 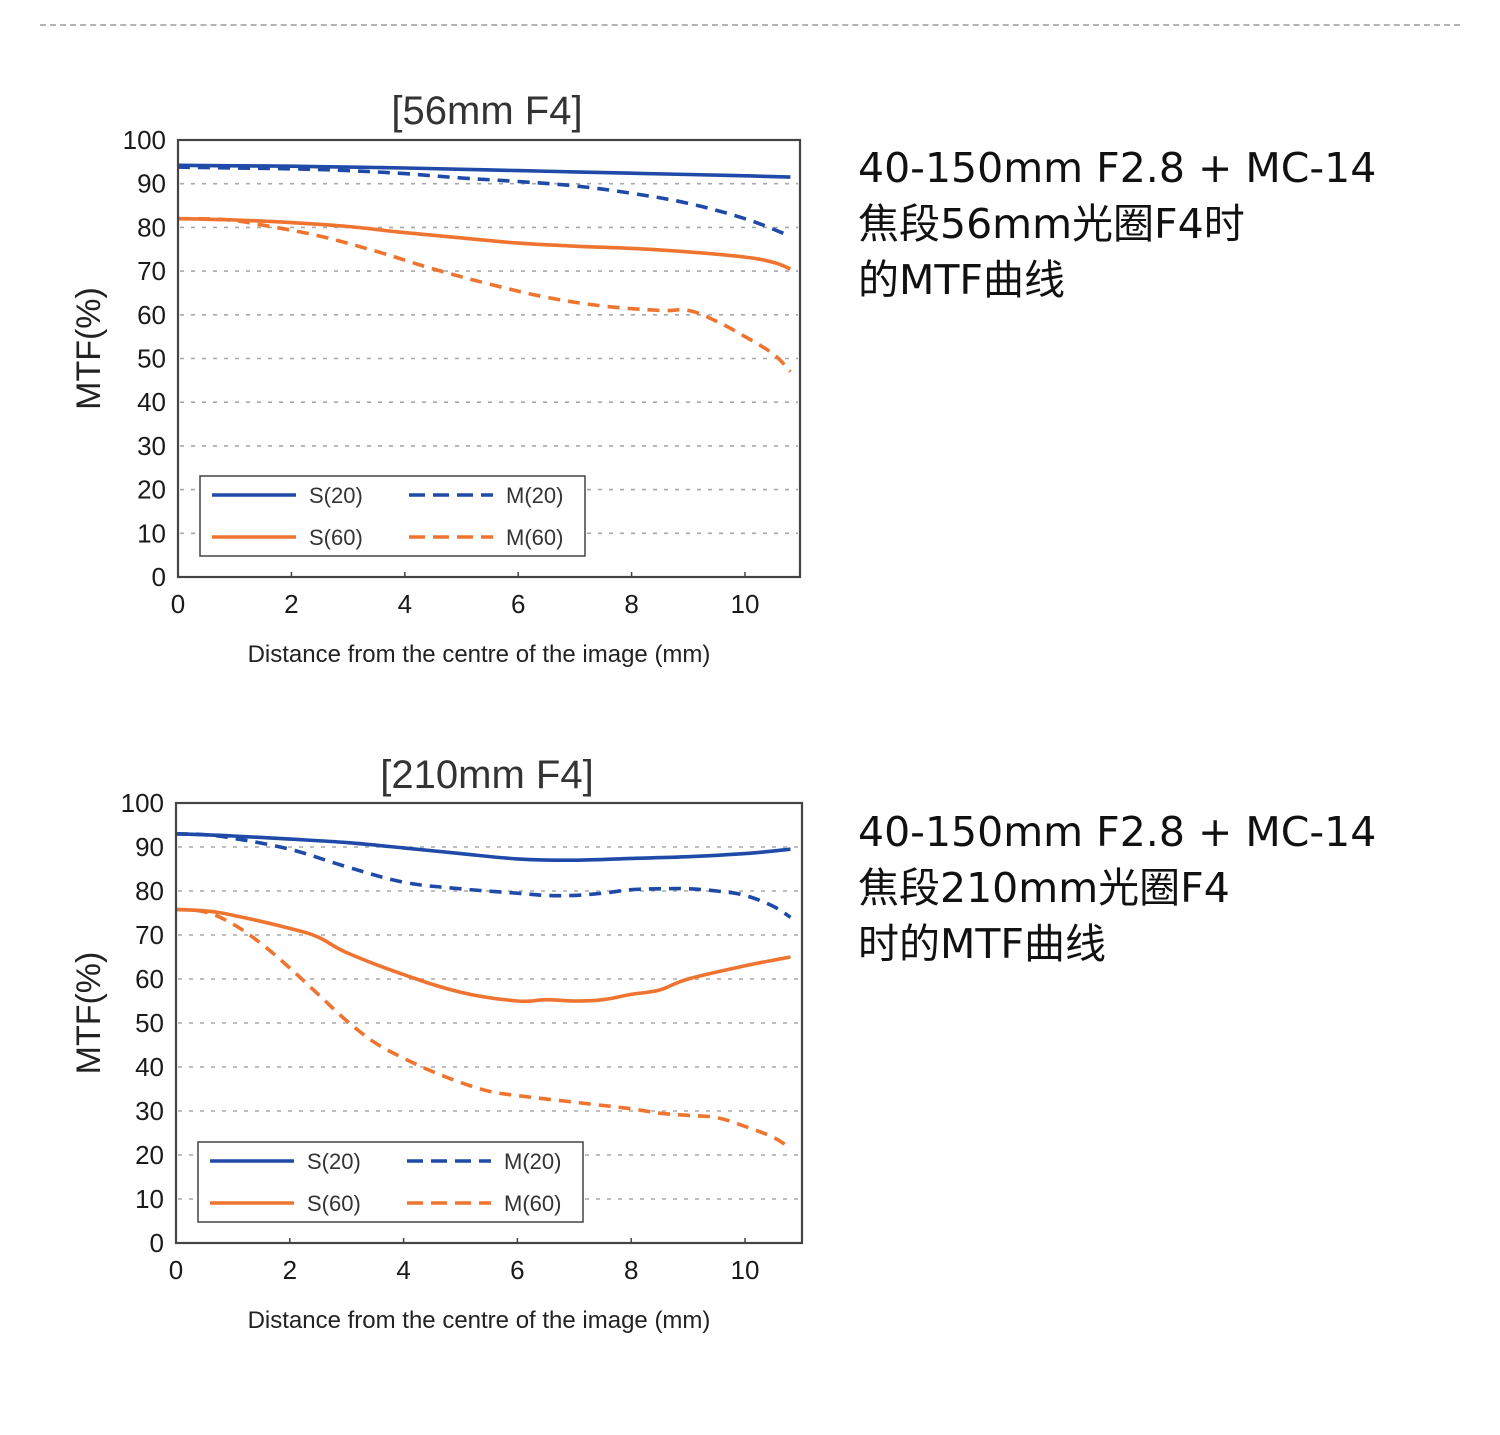 What do you see at coordinates (486, 775) in the screenshot?
I see `chart-title: [210mm F4]` at bounding box center [486, 775].